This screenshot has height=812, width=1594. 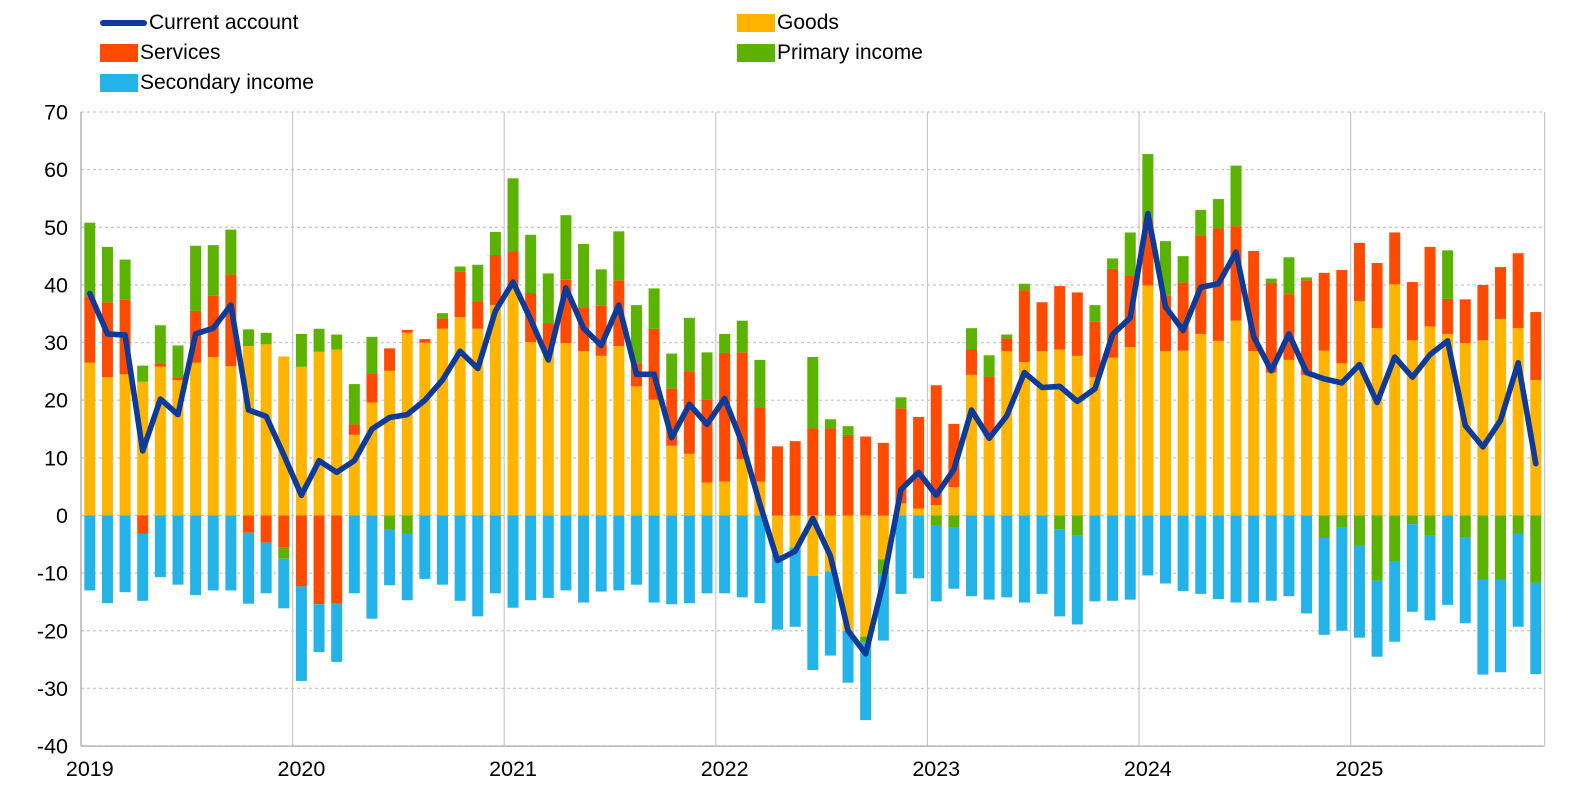 What do you see at coordinates (513, 769) in the screenshot?
I see `x-axis-year-label: 2021` at bounding box center [513, 769].